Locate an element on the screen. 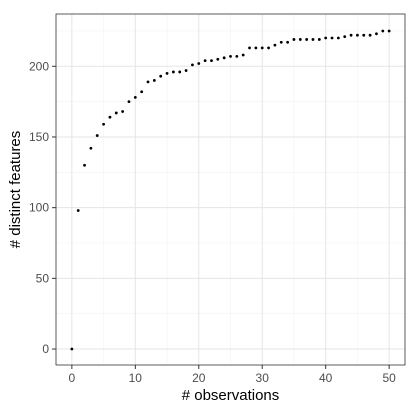 The height and width of the screenshot is (415, 415). x-tick-labels: 0 10 20 30 40 50 is located at coordinates (233, 378).